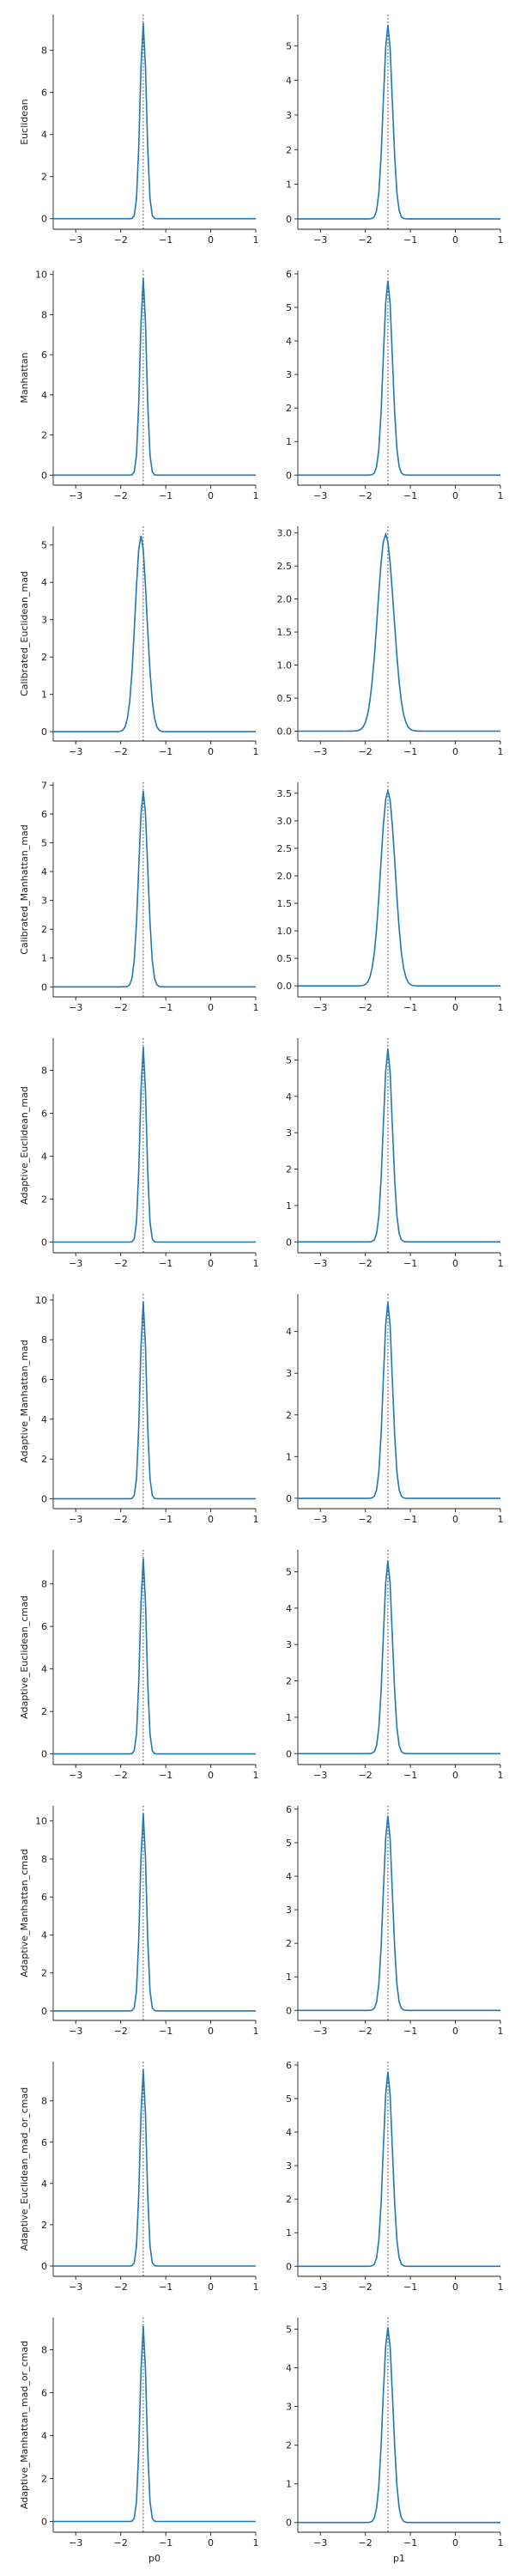 The height and width of the screenshot is (2576, 515). What do you see at coordinates (24, 1913) in the screenshot?
I see `y-axis-label: Adaptive_Manhattan_cmad` at bounding box center [24, 1913].